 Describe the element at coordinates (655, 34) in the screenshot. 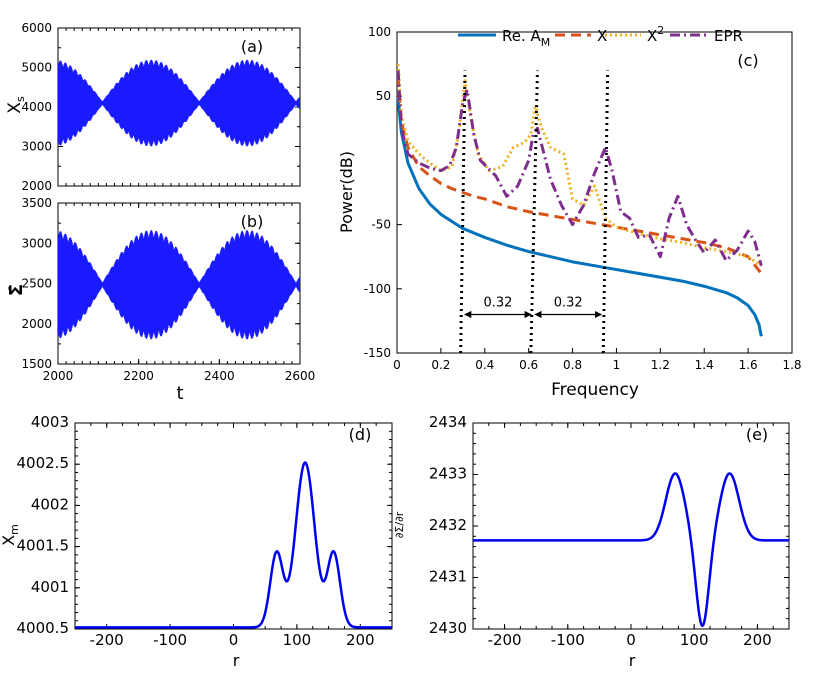

I see `legend-label: X2` at that location.